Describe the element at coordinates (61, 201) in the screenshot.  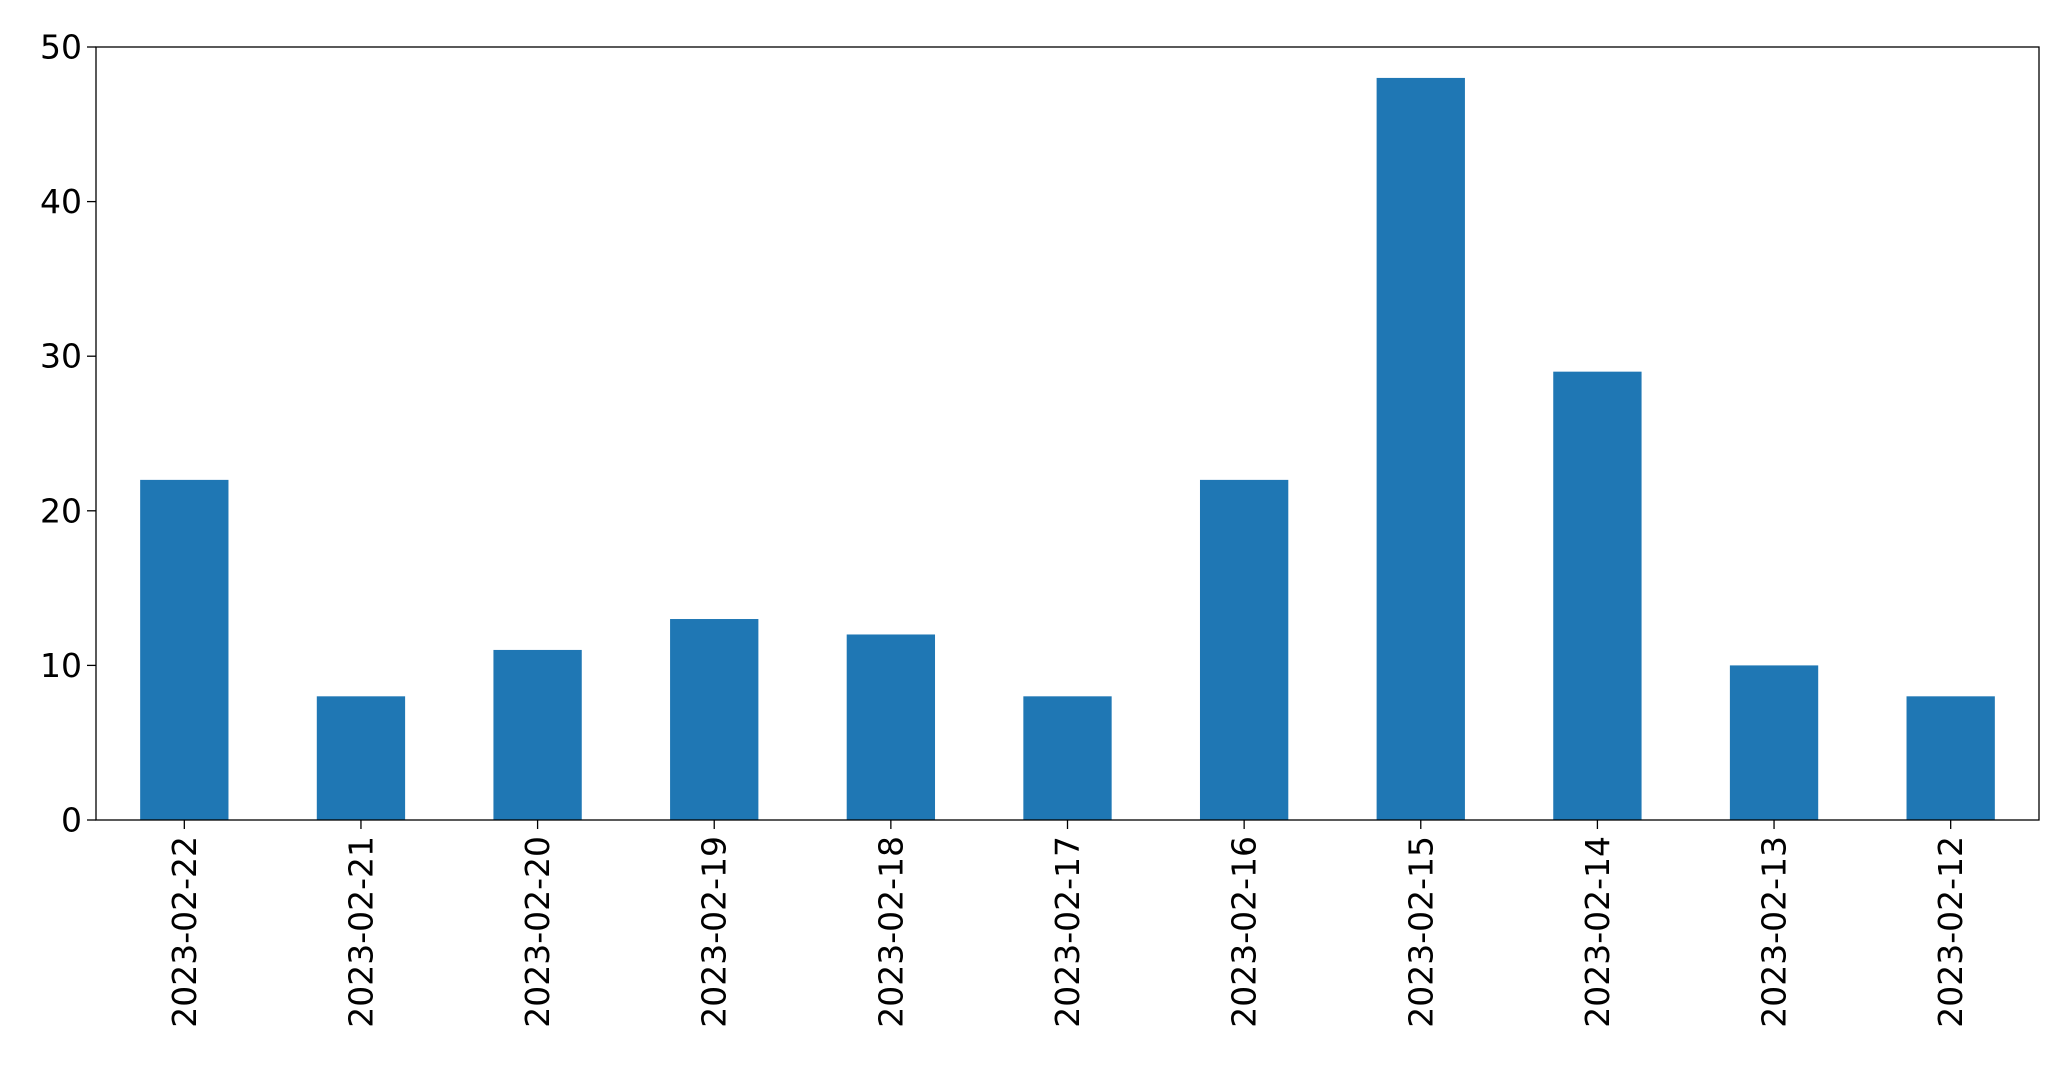
I see `y-tick-label: 40` at that location.